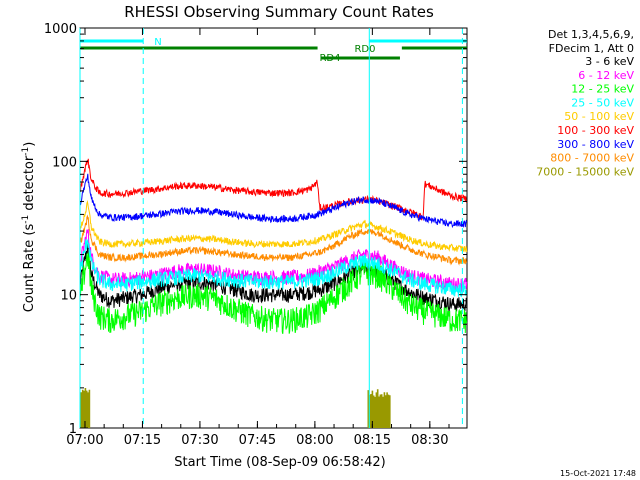 Image resolution: width=640 pixels, height=480 pixels. What do you see at coordinates (598, 473) in the screenshot?
I see `footer-date: 15-Oct-2021 17:48` at bounding box center [598, 473].